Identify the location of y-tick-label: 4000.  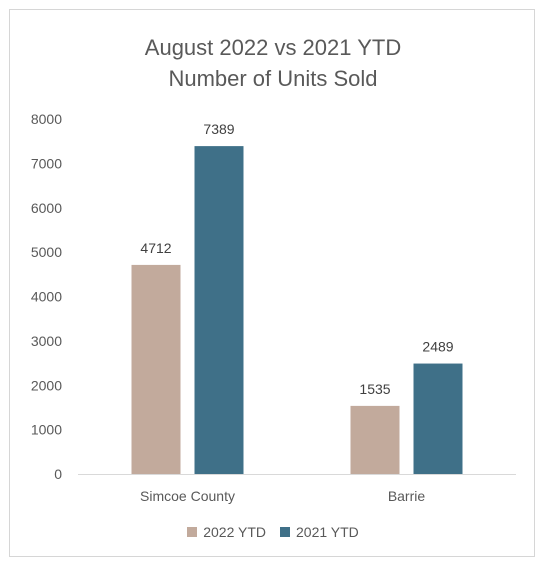
(46, 297).